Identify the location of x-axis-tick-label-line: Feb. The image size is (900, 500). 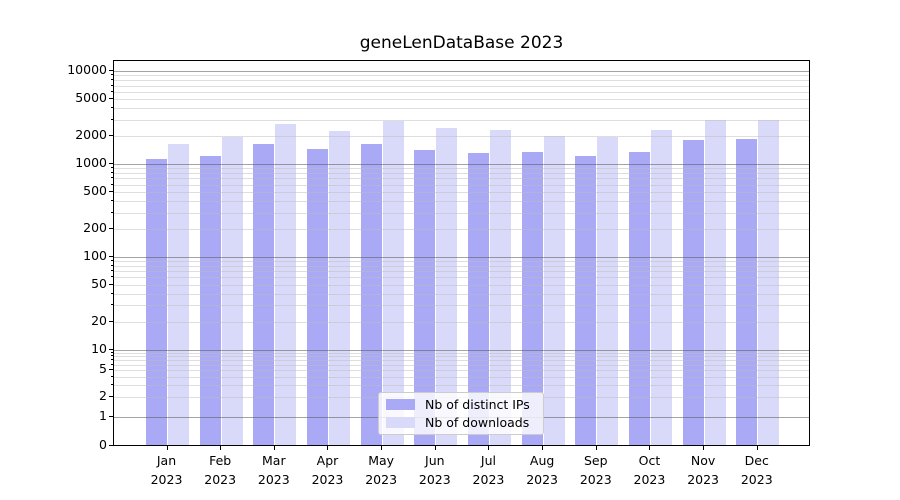
(220, 460).